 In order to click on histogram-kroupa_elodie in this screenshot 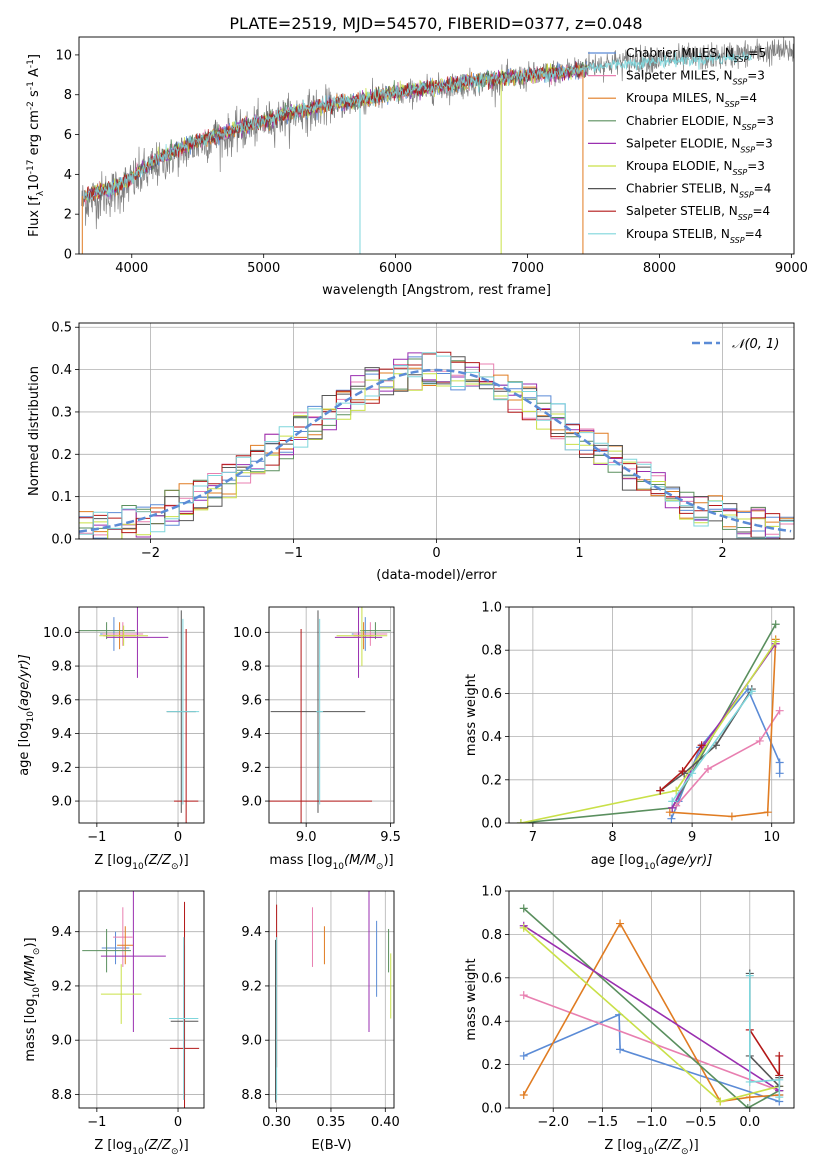, I will do `click(436, 456)`.